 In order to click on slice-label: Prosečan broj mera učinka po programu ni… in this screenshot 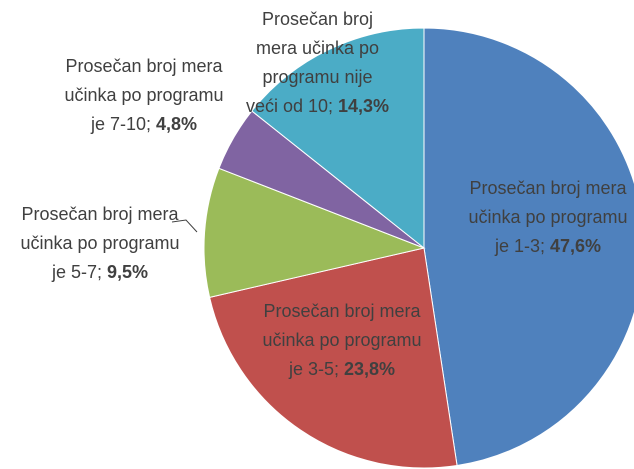, I will do `click(317, 63)`.